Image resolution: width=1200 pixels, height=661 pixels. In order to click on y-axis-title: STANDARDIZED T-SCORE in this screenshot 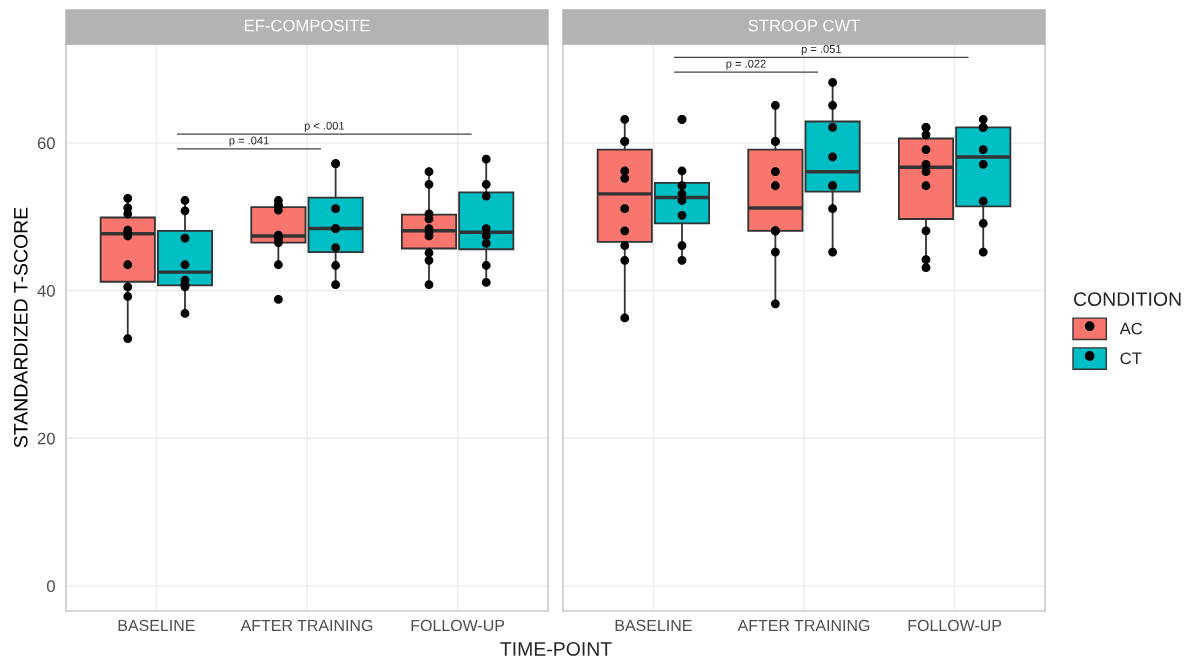, I will do `click(20, 327)`.